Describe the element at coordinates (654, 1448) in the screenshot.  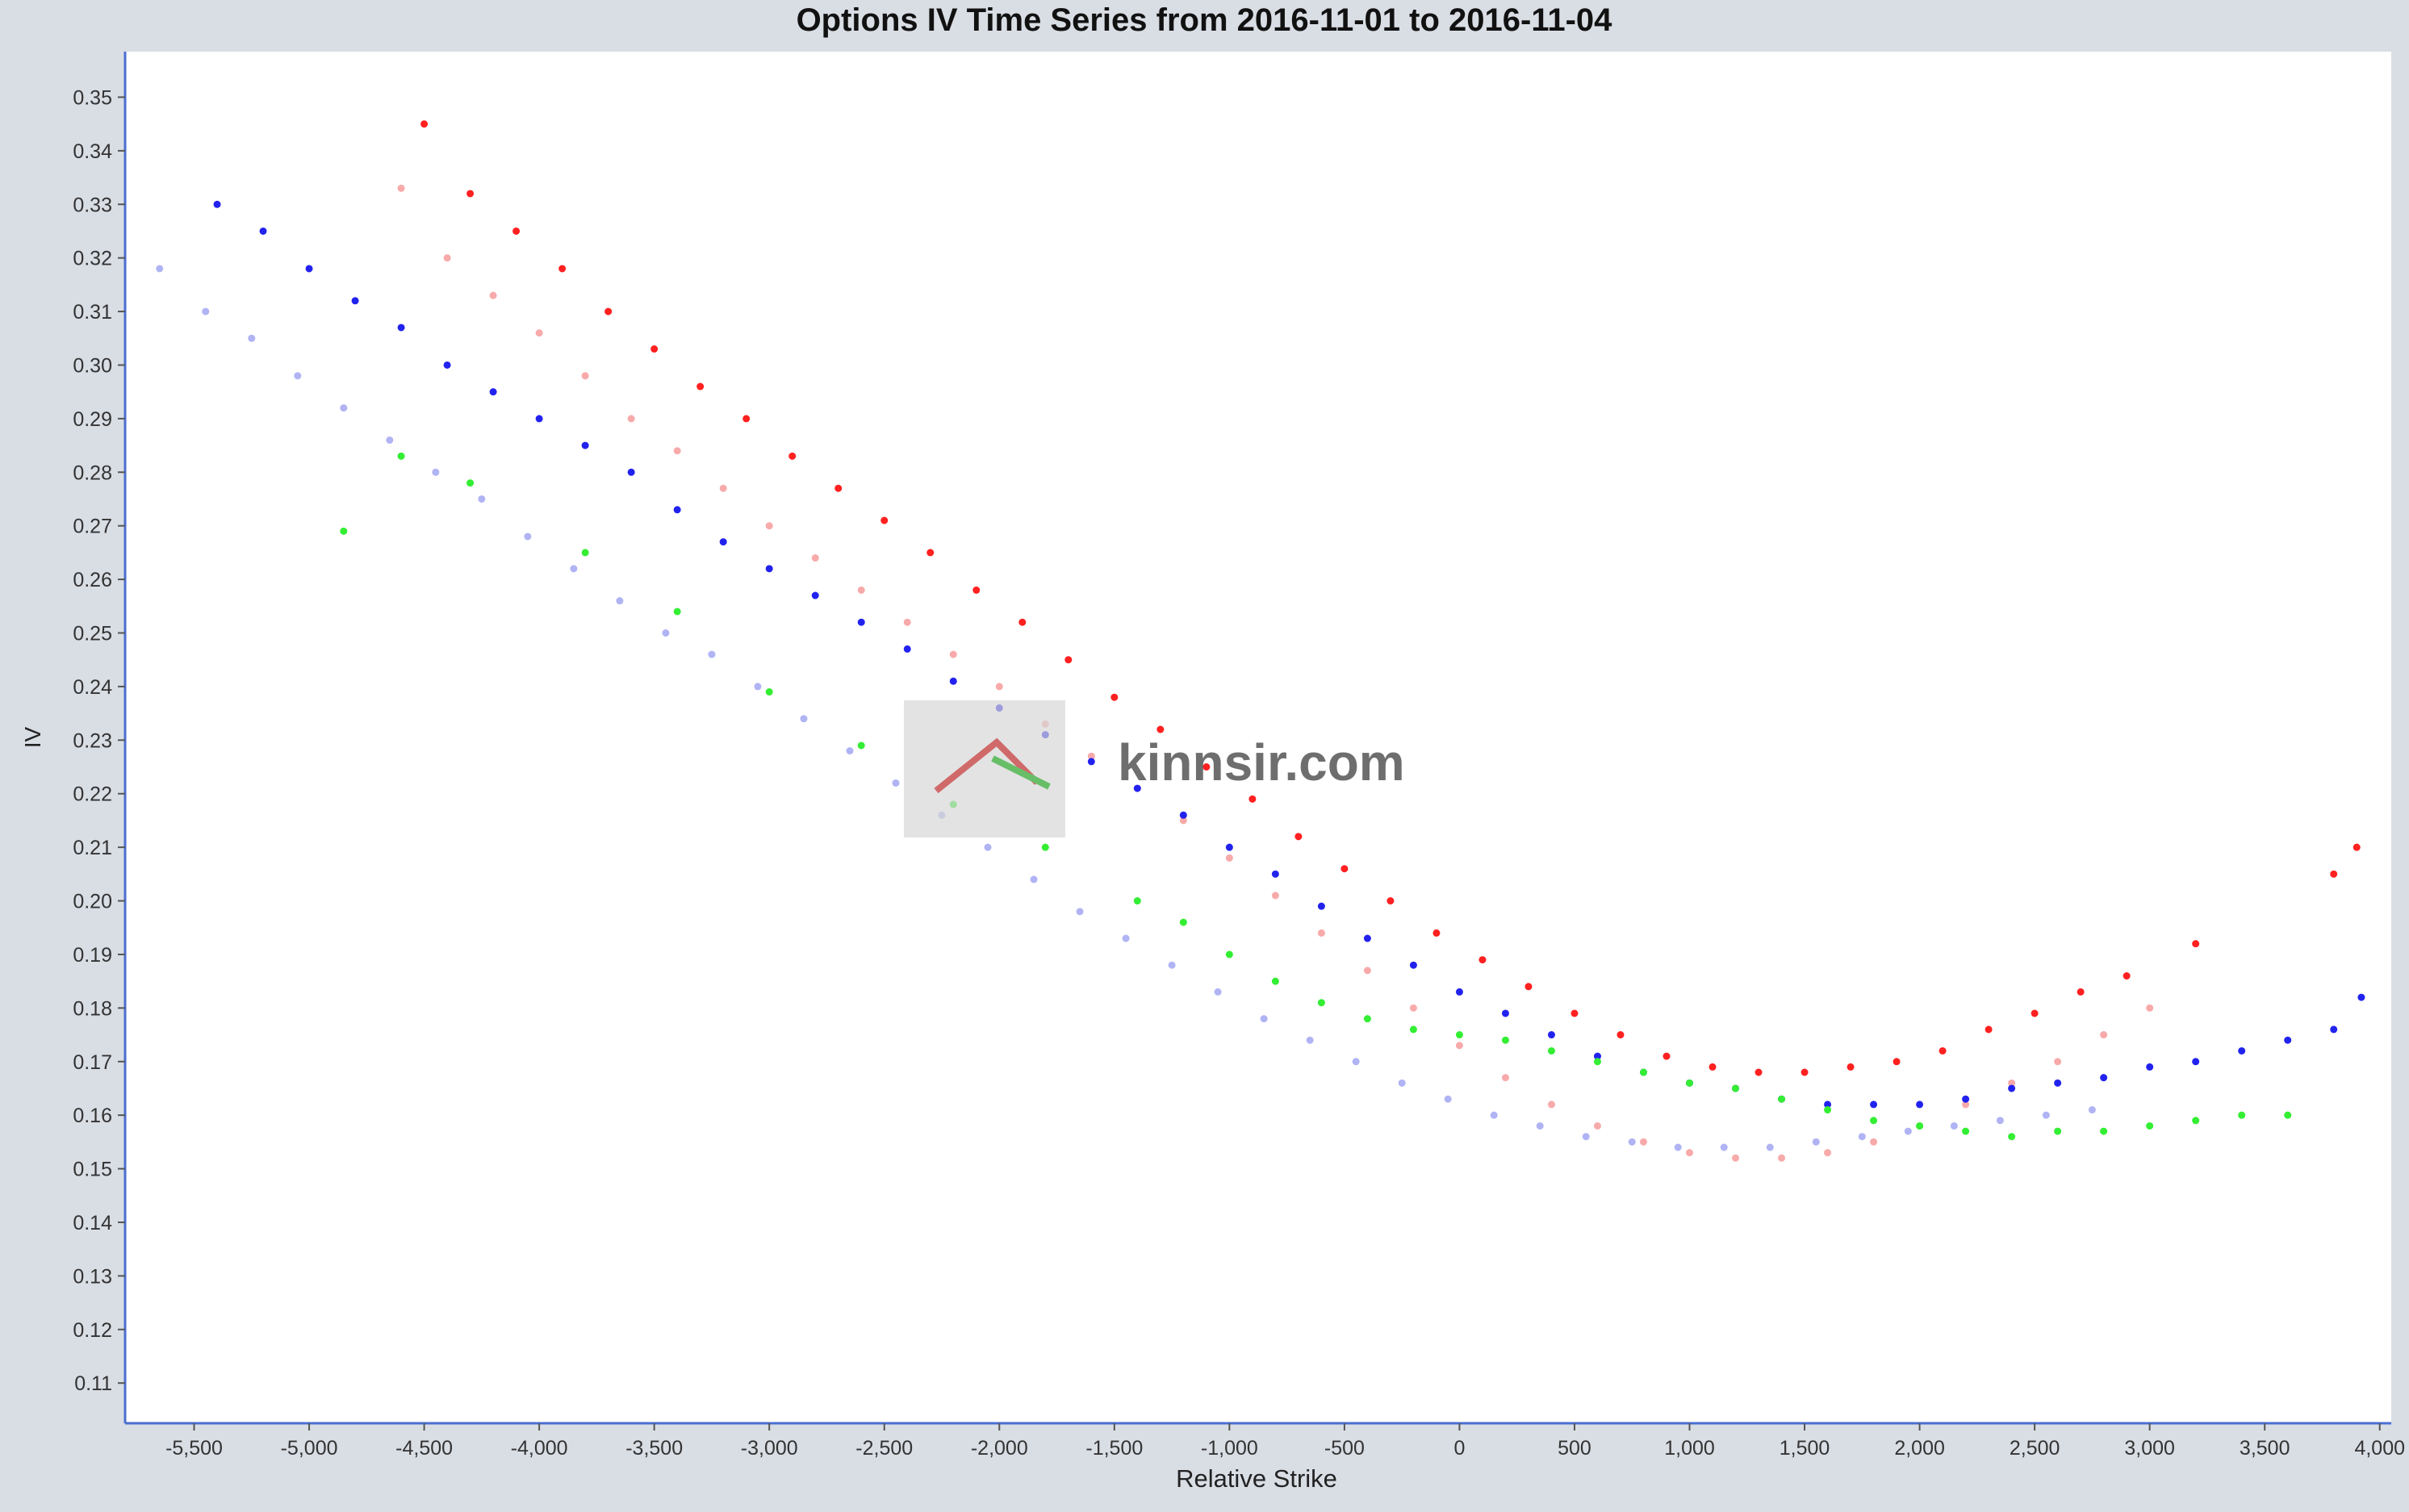
I see `x-tick-label: -3,500` at that location.